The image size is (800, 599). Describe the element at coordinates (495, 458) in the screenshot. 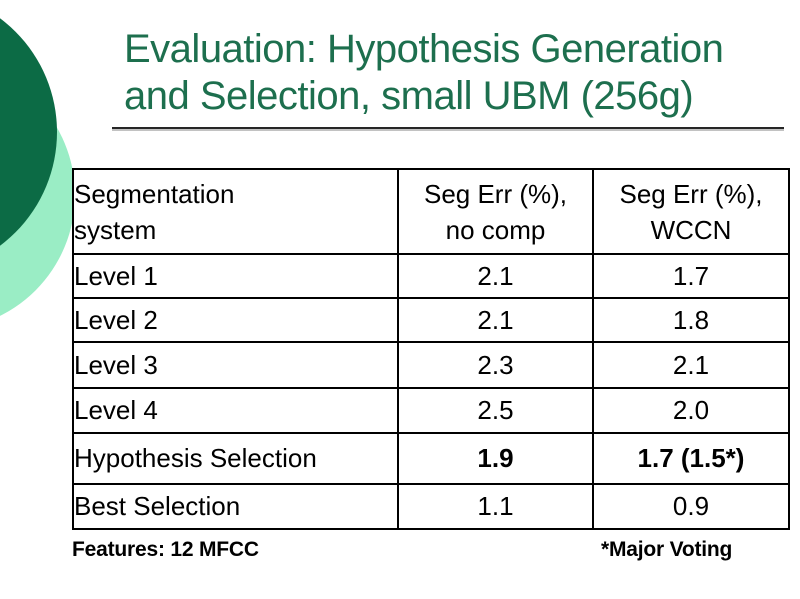

I see `cell-no-comp: 1.9` at that location.